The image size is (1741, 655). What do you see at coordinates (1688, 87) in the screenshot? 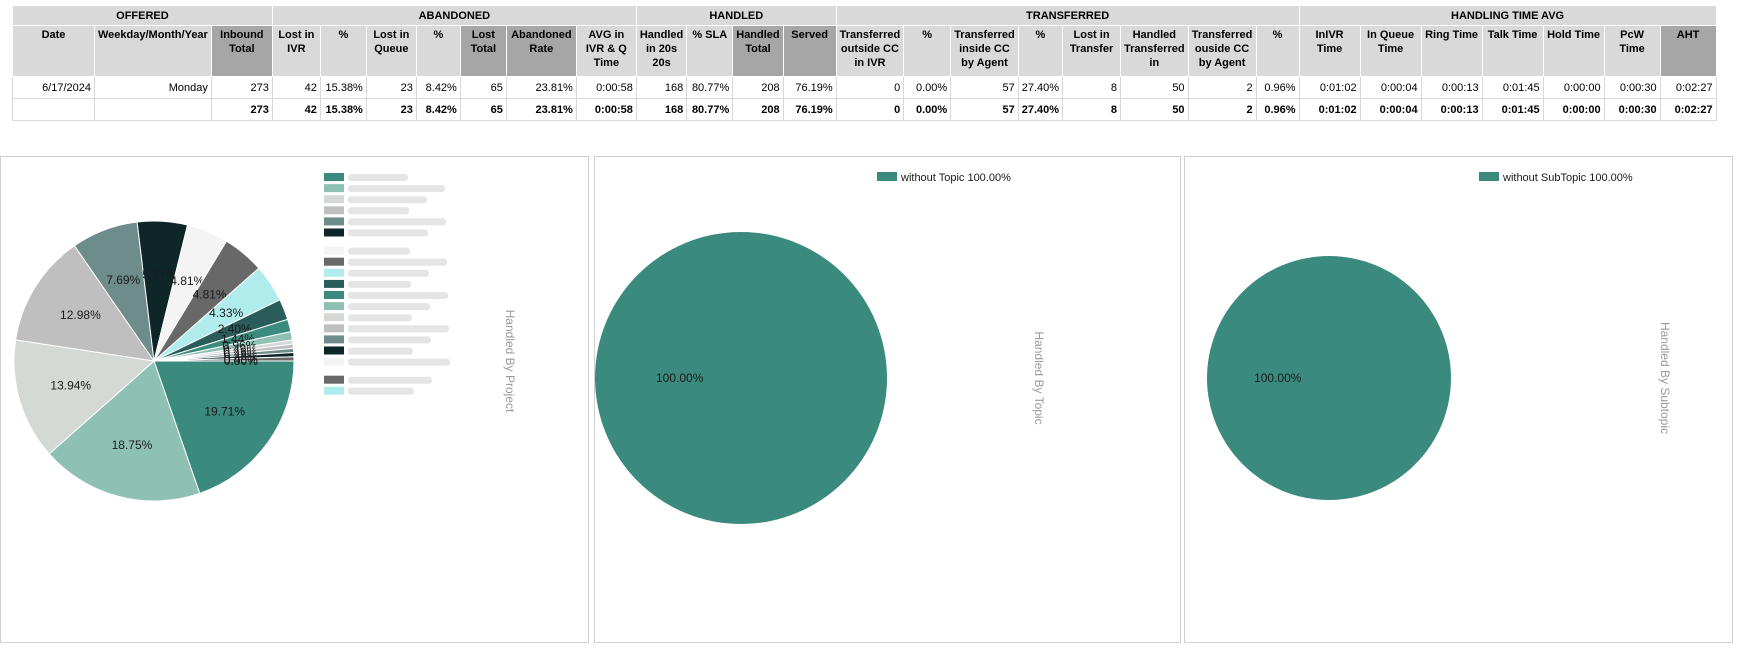
I see `table-cell: 0:02:27` at bounding box center [1688, 87].